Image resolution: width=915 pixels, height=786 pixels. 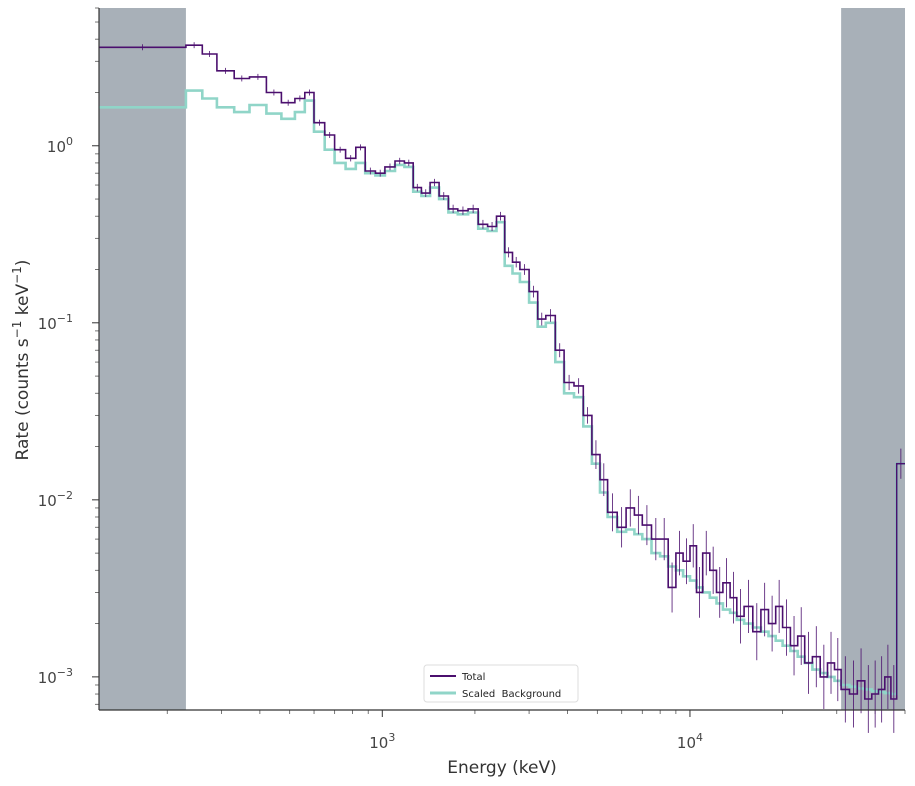 I want to click on x-tick-label: 10³, so click(x=382, y=741).